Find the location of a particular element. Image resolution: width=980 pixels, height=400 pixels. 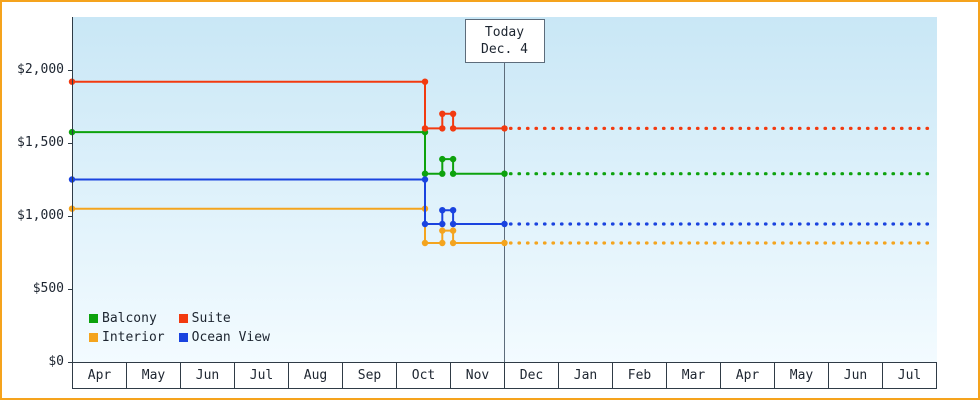

y-tick-label: $0 is located at coordinates (56, 361).